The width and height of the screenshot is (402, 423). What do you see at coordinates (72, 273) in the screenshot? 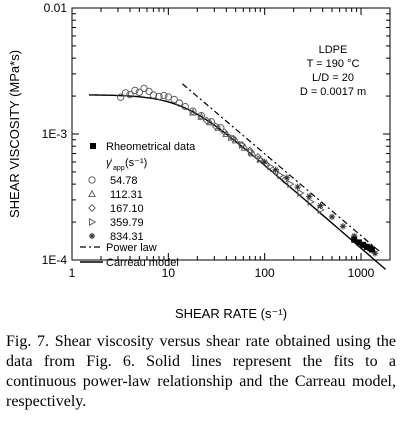
I see `x-tick-label: 1` at bounding box center [72, 273].